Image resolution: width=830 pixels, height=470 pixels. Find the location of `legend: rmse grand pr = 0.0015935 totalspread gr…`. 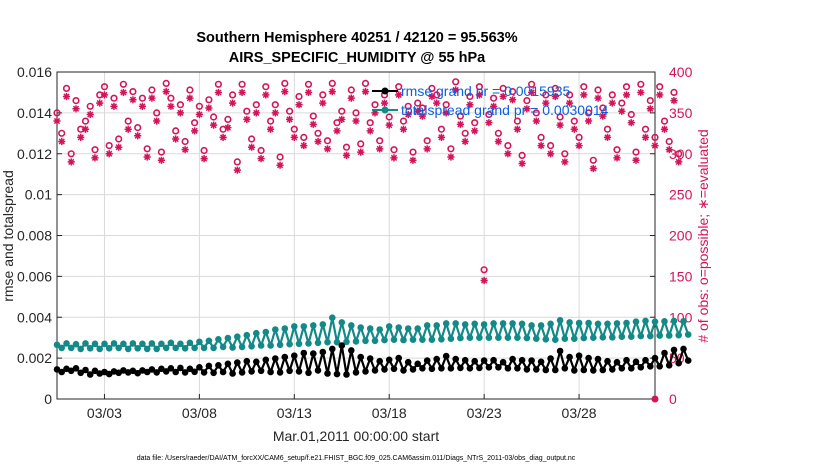

legend: rmse grand pr = 0.0015935 totalspread gr… is located at coordinates (490, 100).